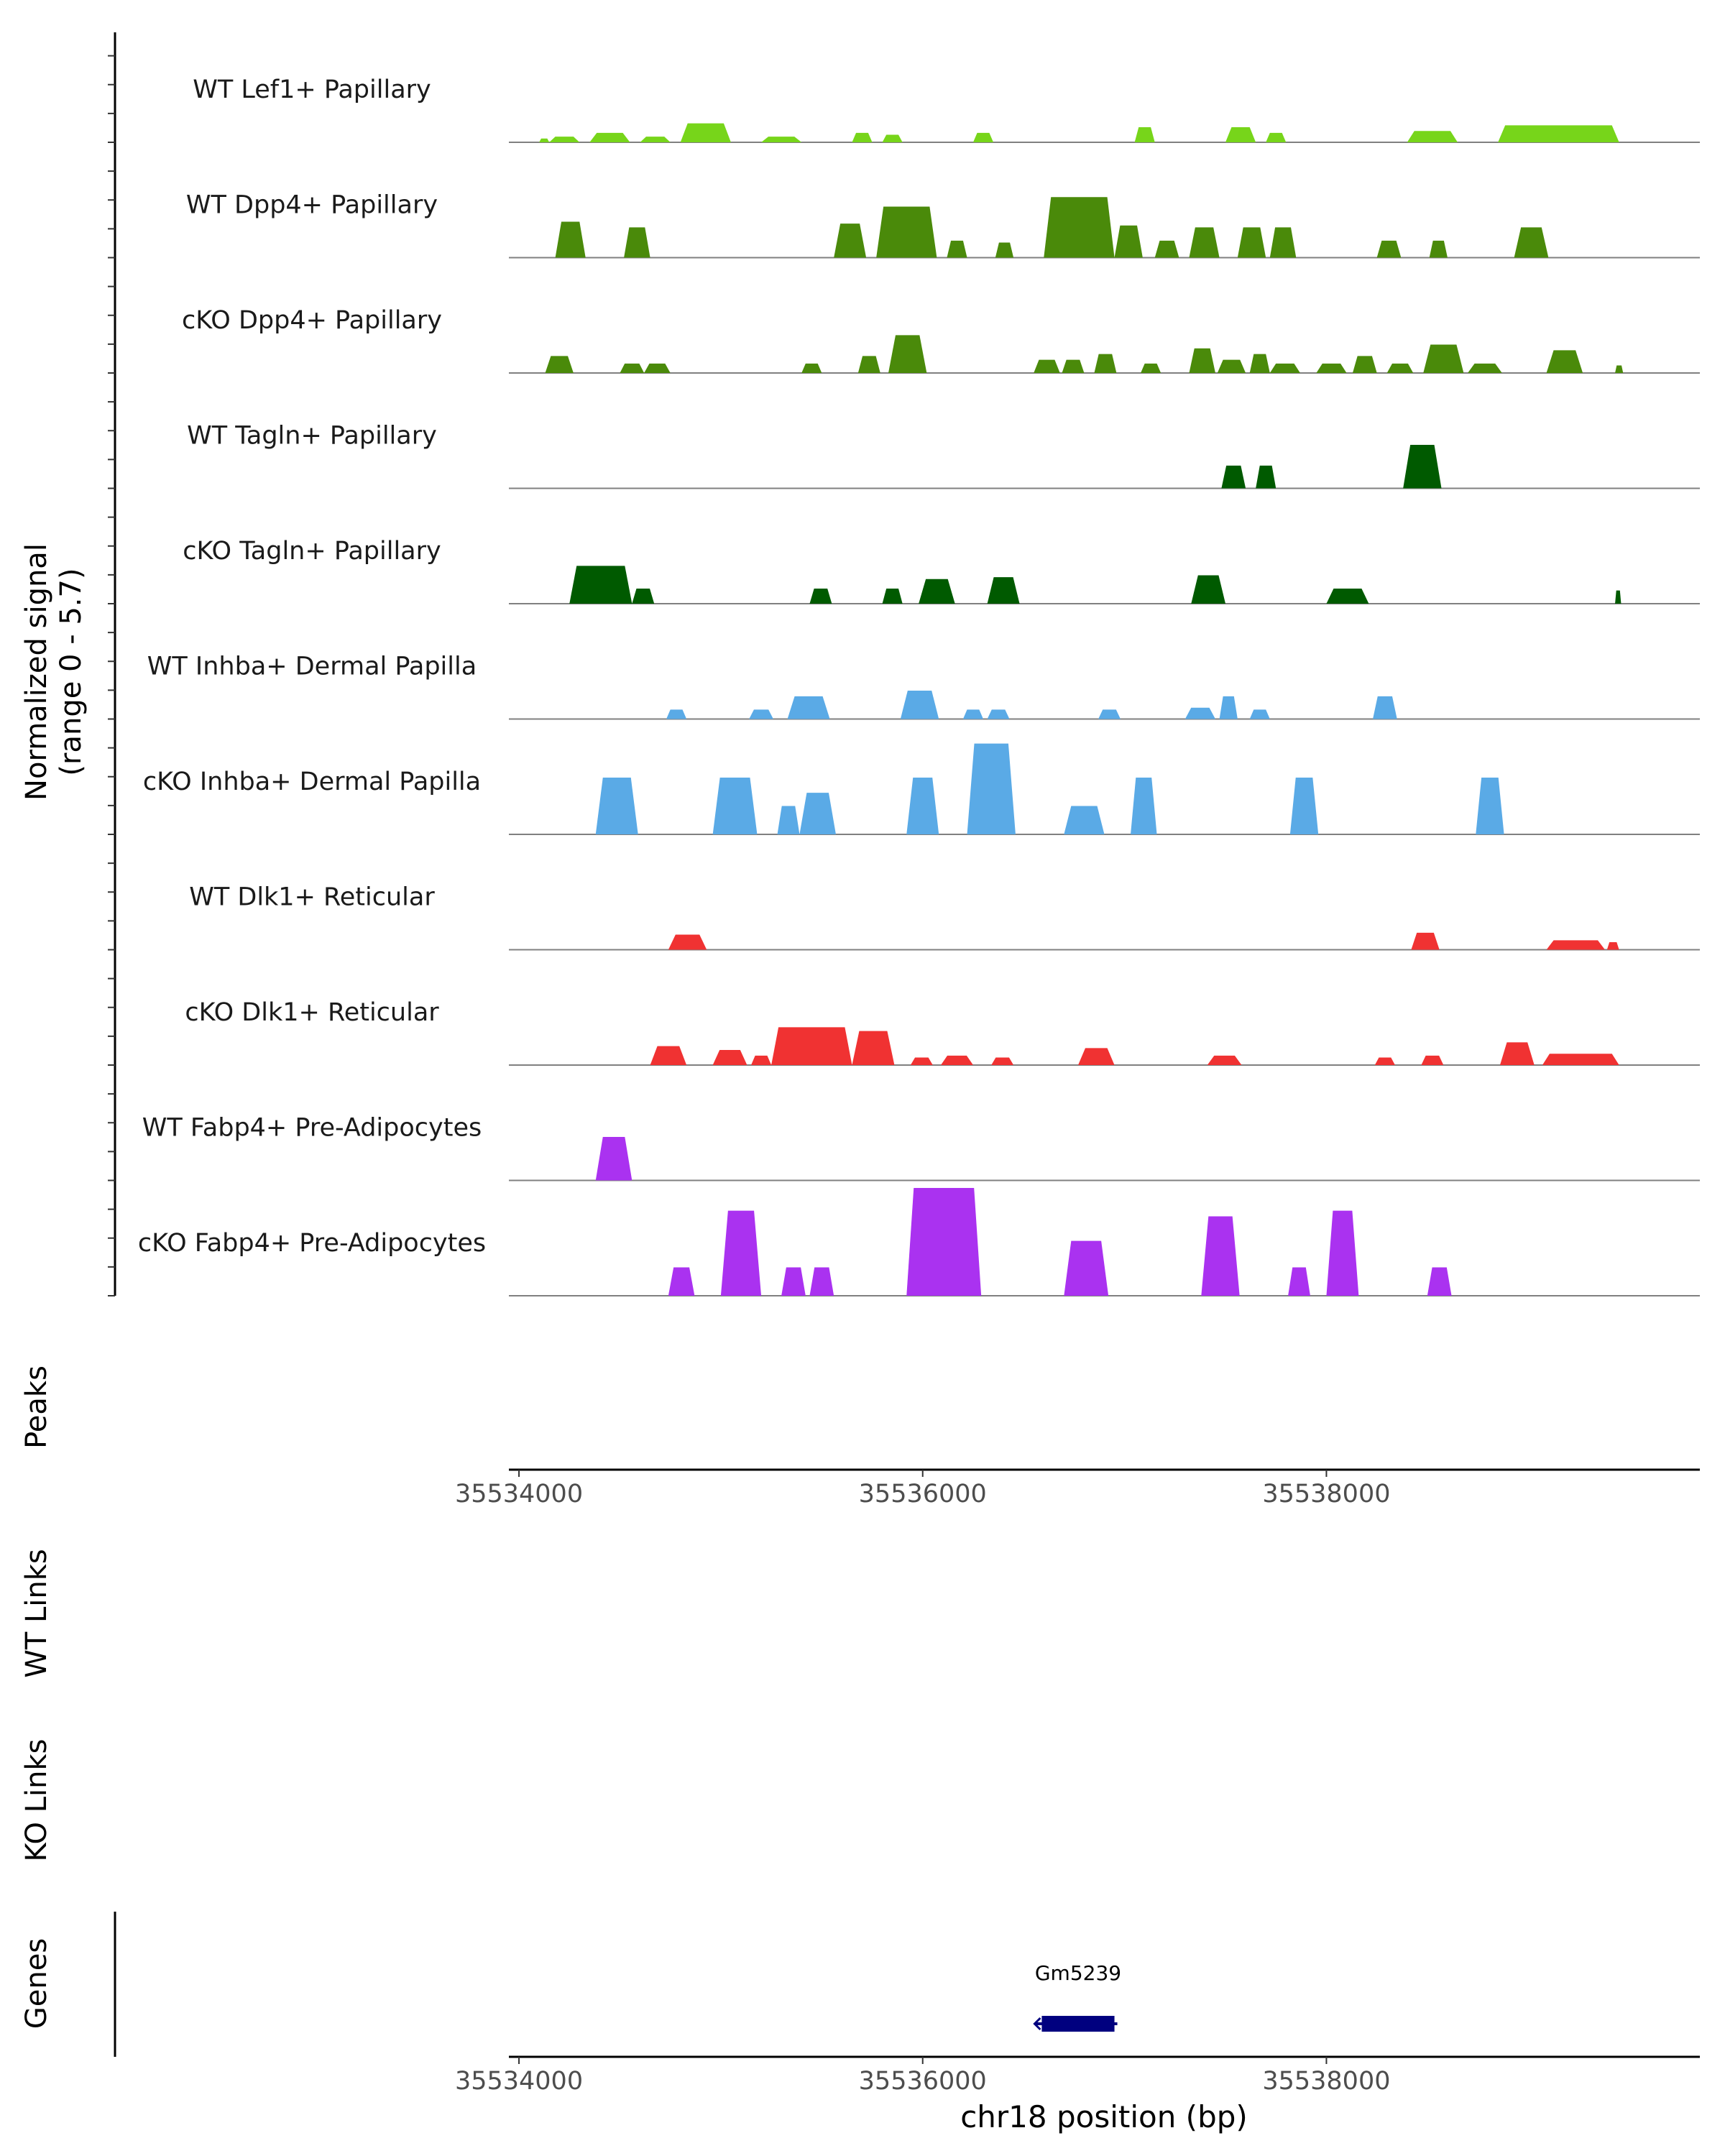 The width and height of the screenshot is (1725, 2156). What do you see at coordinates (312, 782) in the screenshot?
I see `track-label: cKO Inhba+ Dermal Papilla` at bounding box center [312, 782].